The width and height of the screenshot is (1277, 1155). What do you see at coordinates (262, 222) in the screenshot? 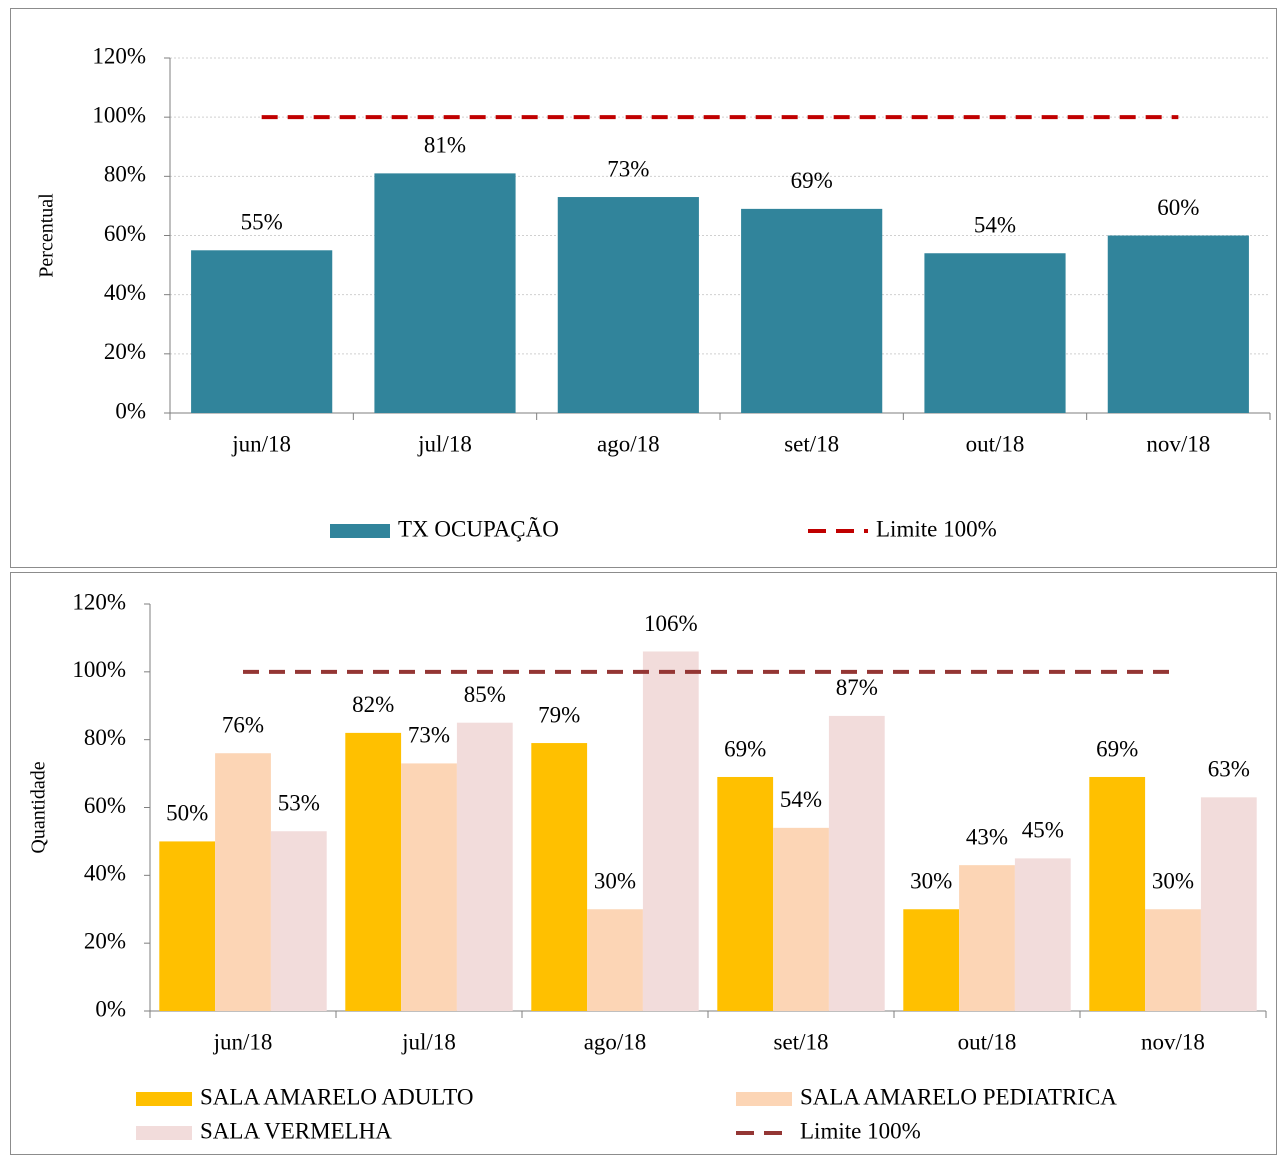
I see `data-label: 55%` at bounding box center [262, 222].